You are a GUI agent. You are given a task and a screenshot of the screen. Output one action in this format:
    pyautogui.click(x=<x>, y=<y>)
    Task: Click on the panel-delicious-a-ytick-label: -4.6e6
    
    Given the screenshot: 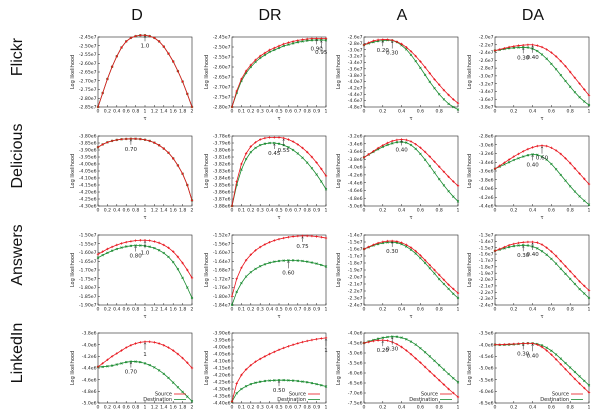 What is the action you would take?
    pyautogui.click(x=355, y=191)
    